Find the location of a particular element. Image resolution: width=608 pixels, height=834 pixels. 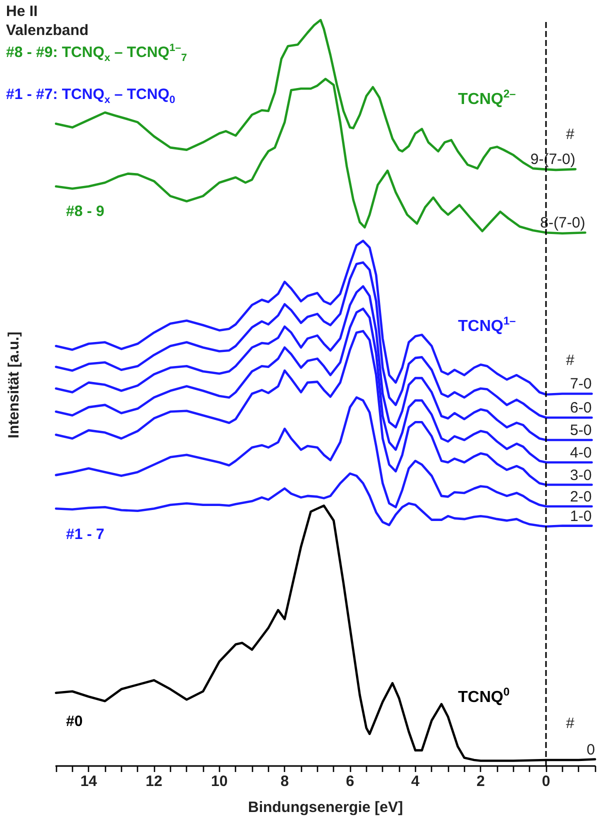

x-tick-label: 10 is located at coordinates (219, 781).